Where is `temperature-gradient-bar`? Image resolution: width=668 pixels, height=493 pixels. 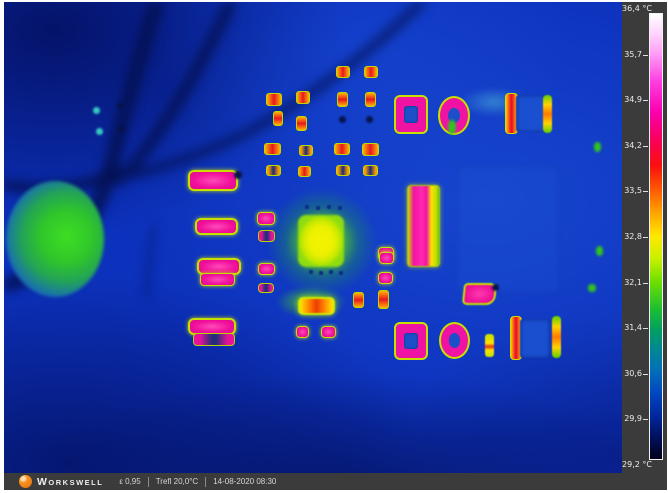
temperature-gradient-bar is located at coordinates (656, 236).